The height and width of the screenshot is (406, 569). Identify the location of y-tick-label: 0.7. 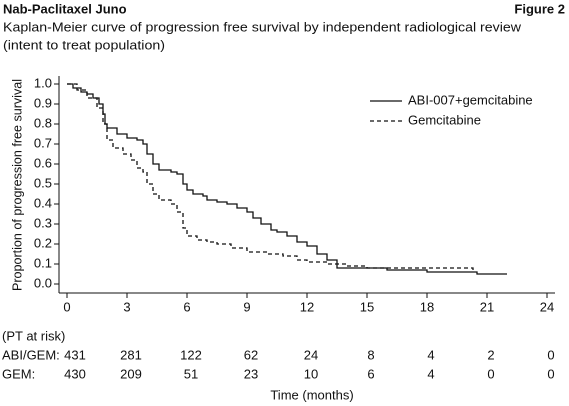
(43, 142).